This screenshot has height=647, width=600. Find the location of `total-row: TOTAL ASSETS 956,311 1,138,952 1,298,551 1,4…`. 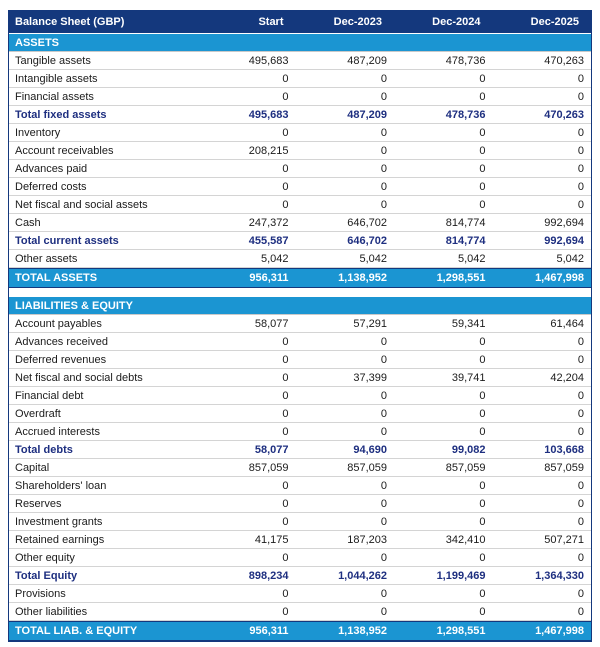

total-row: TOTAL ASSETS 956,311 1,138,952 1,298,551 1,4… is located at coordinates (300, 278).